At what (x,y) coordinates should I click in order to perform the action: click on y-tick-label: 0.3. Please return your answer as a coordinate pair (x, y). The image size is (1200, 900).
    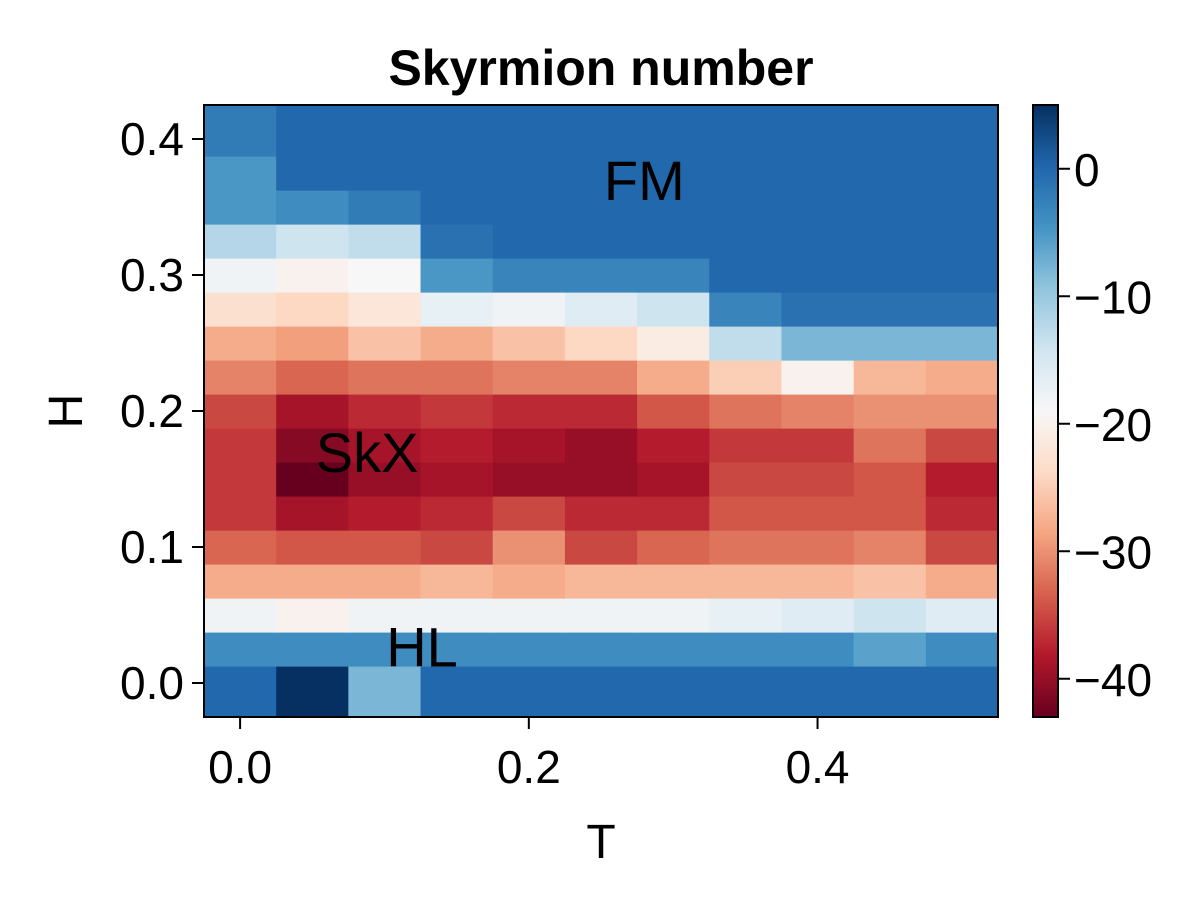
    Looking at the image, I should click on (152, 275).